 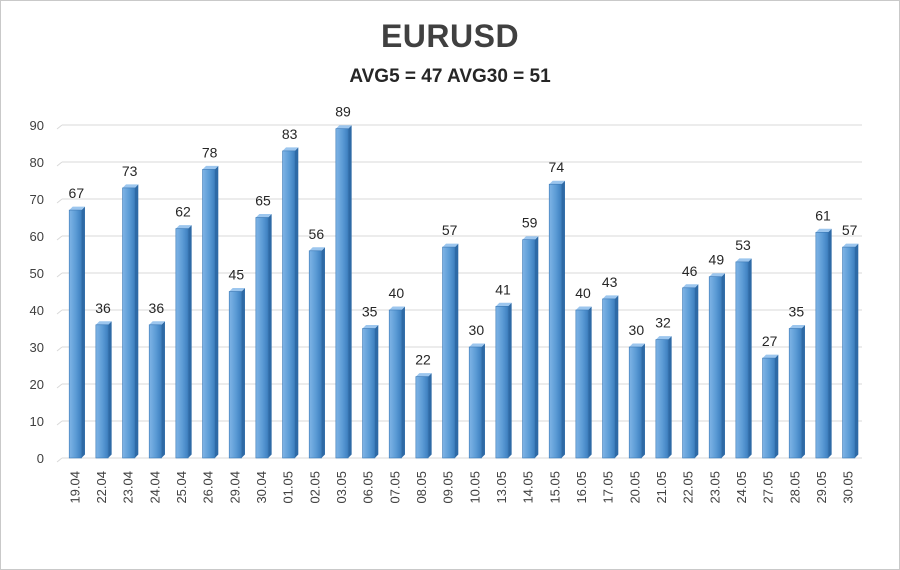 What do you see at coordinates (714, 487) in the screenshot?
I see `x-tick-label: 23.05` at bounding box center [714, 487].